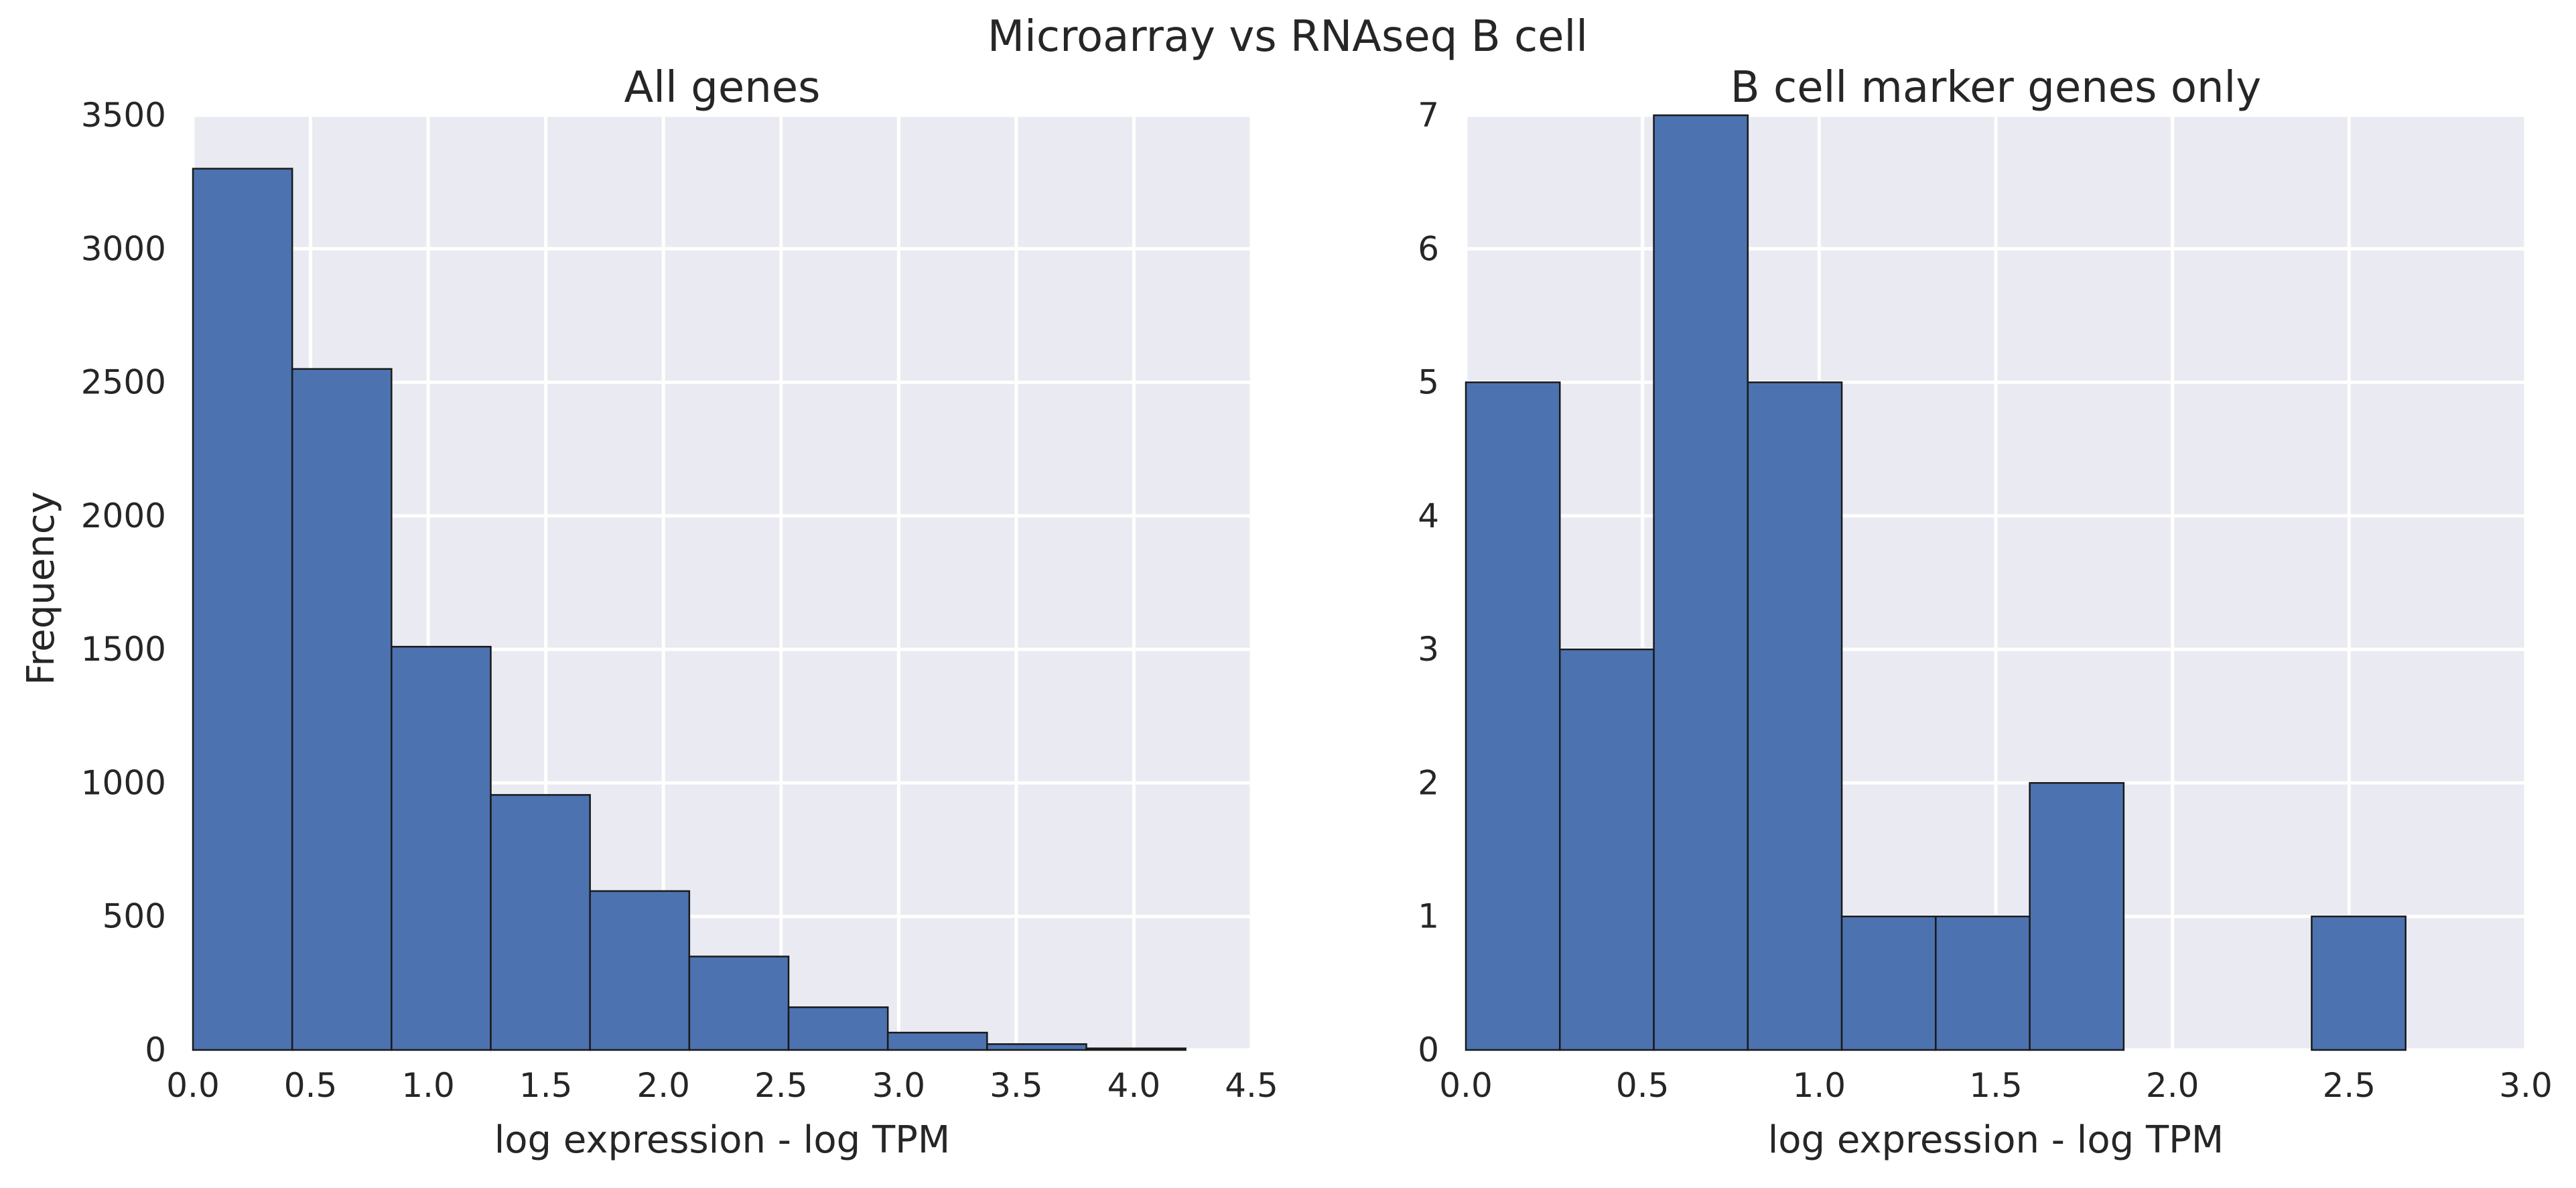  I want to click on y-tick-label: 1, so click(1429, 916).